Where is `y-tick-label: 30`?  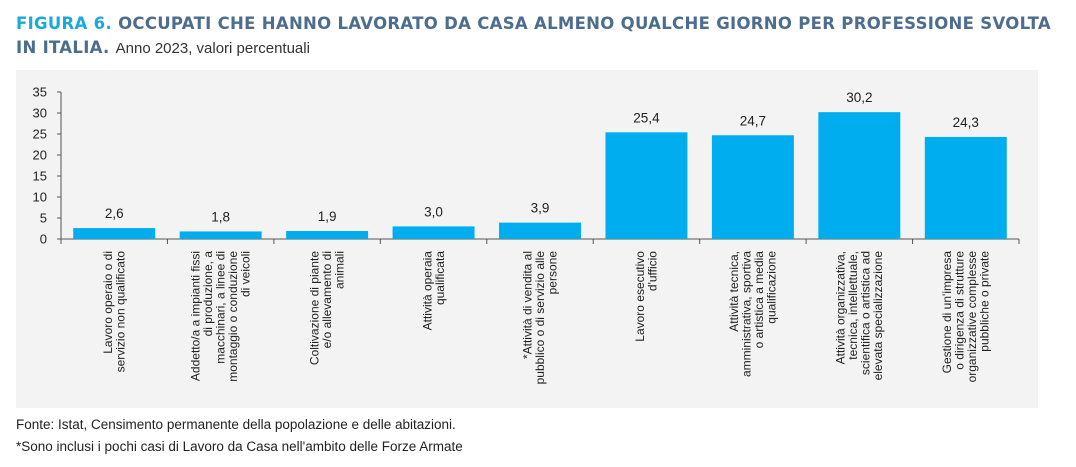 y-tick-label: 30 is located at coordinates (40, 113).